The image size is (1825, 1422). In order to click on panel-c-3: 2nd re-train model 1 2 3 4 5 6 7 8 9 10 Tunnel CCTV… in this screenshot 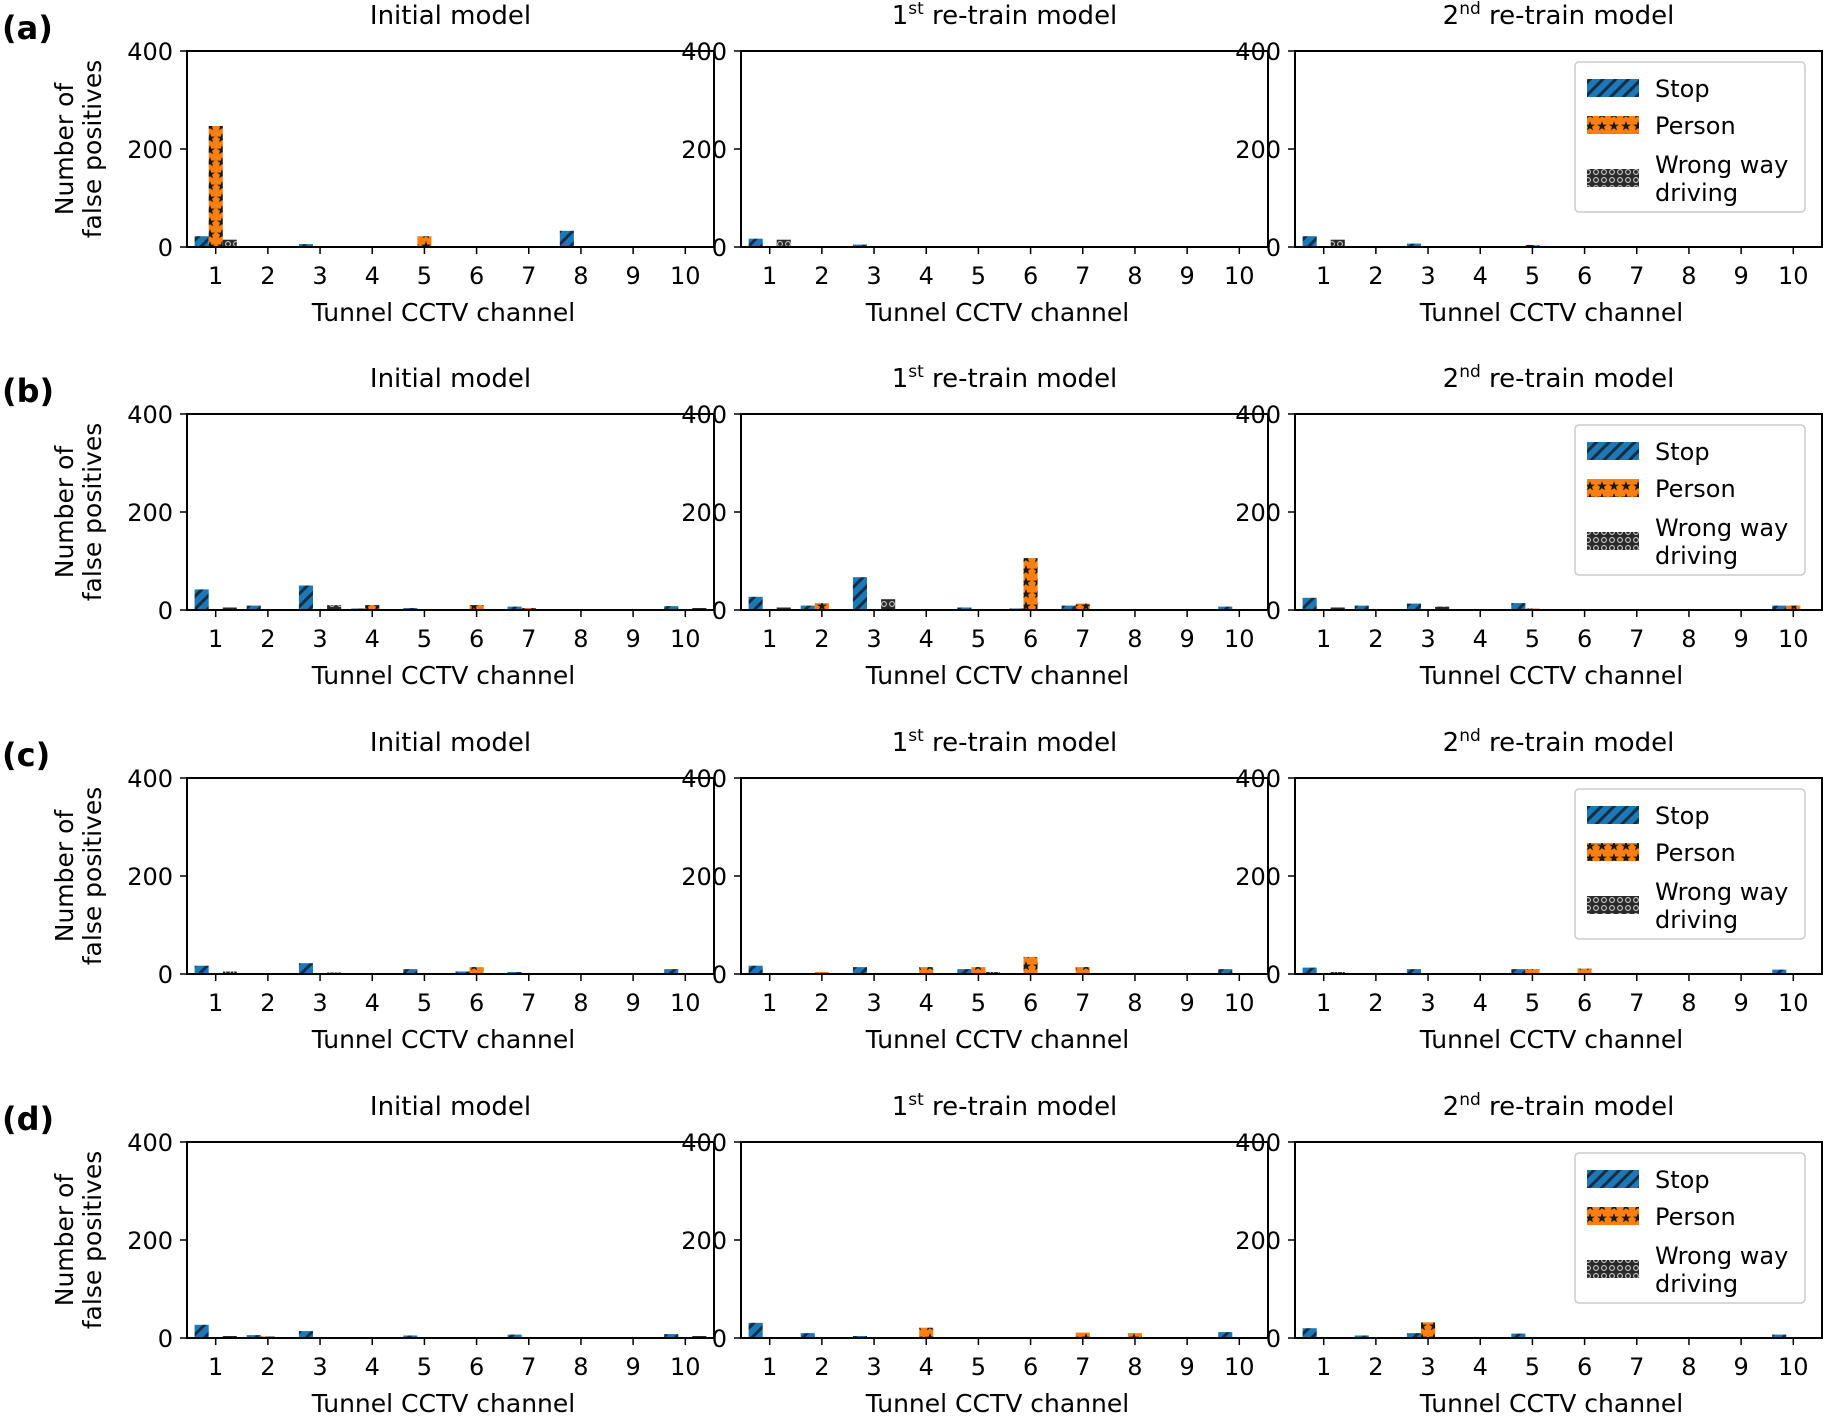, I will do `click(1529, 890)`.